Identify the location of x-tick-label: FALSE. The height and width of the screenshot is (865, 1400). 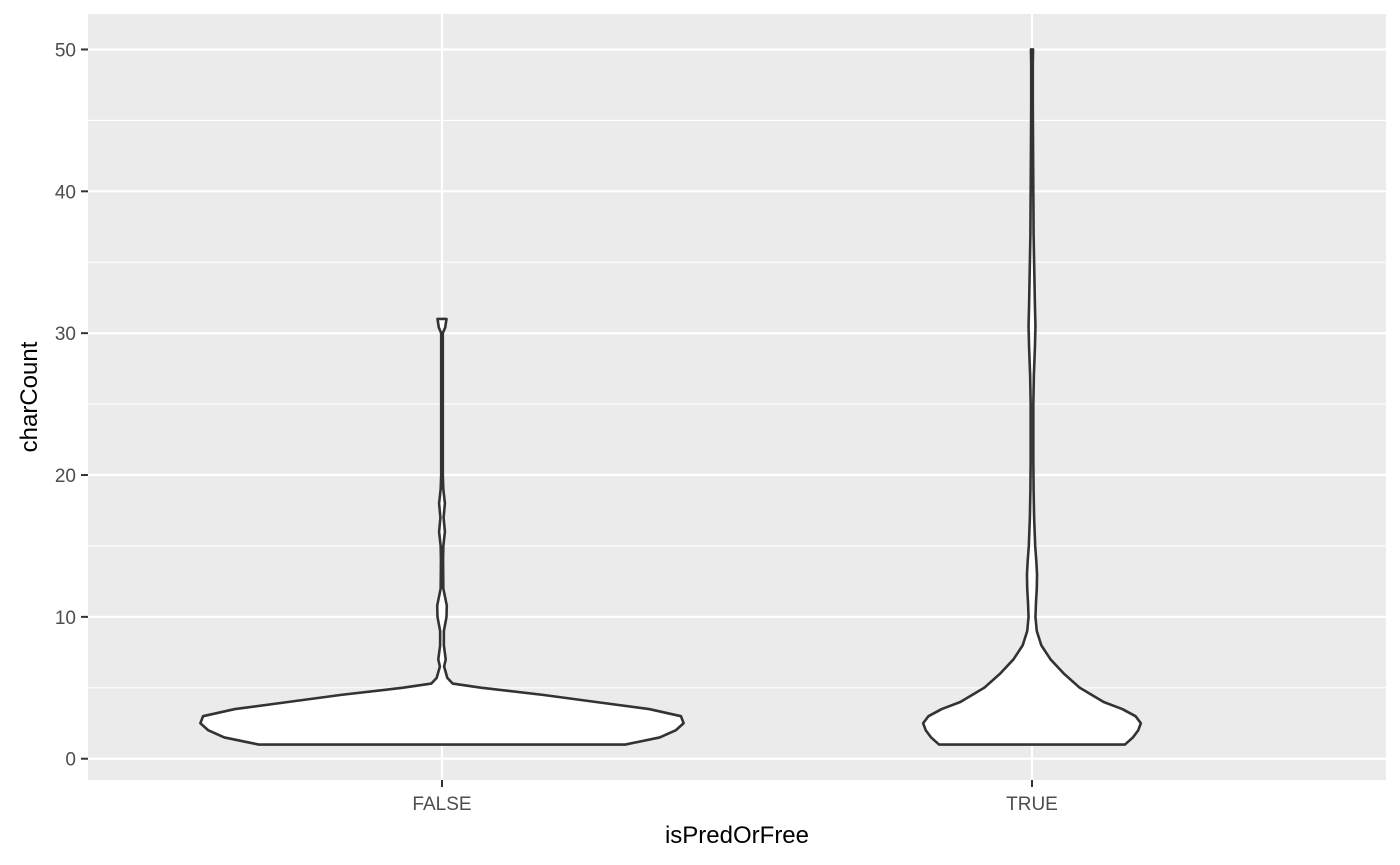
(441, 804).